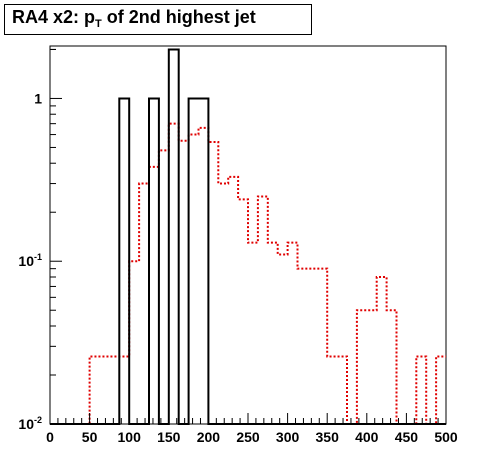 Image resolution: width=496 pixels, height=472 pixels. I want to click on title-suffix: of 2nd highest jet, so click(178, 17).